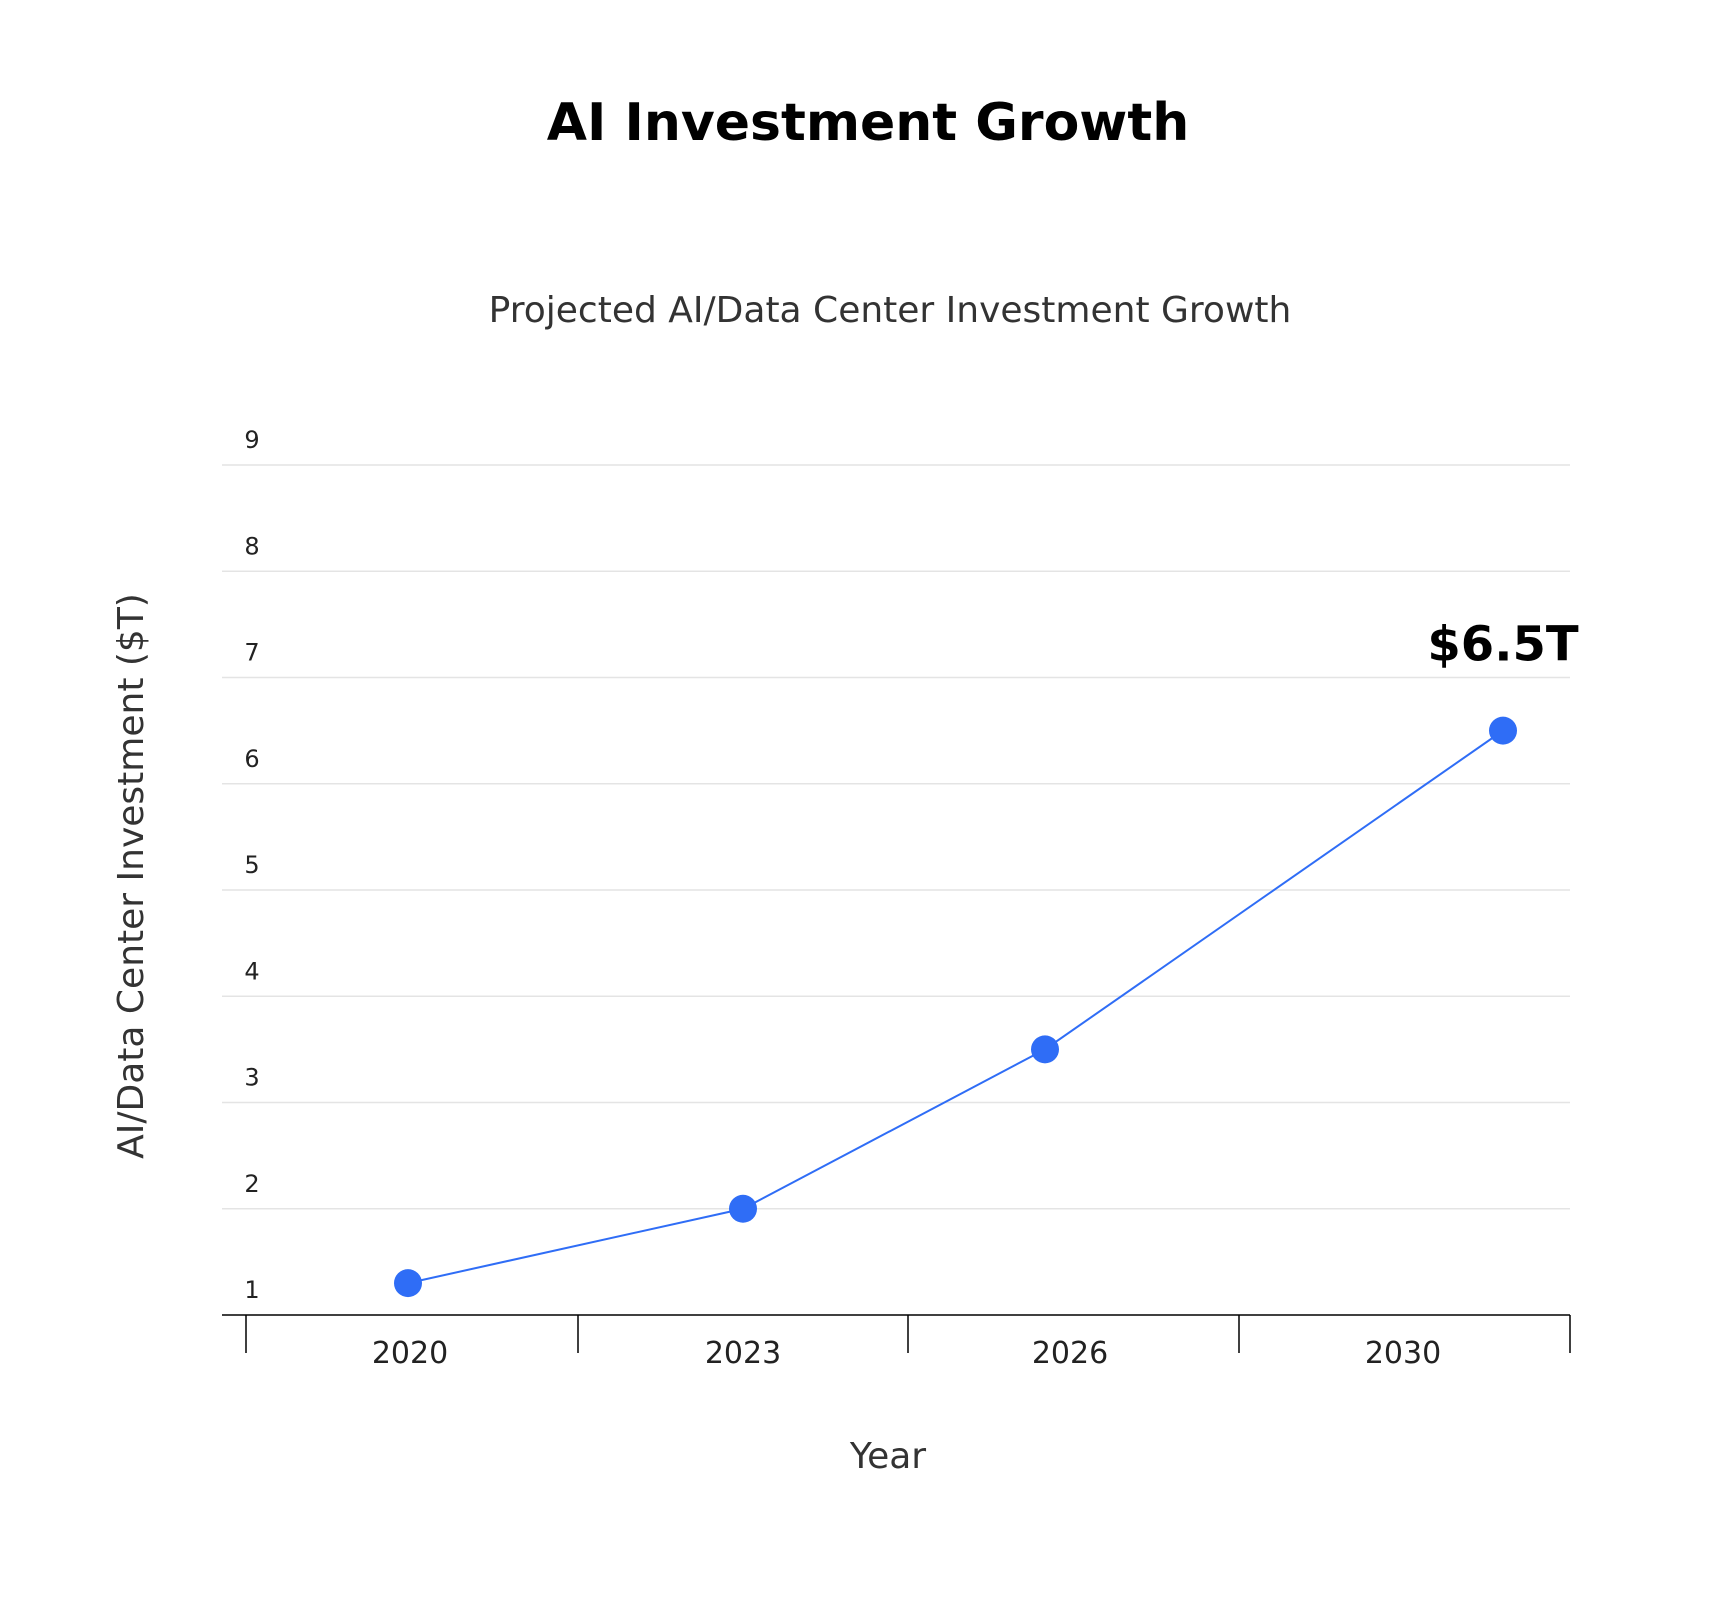 Image resolution: width=1720 pixels, height=1612 pixels. What do you see at coordinates (251, 440) in the screenshot?
I see `y-tick-label: 9` at bounding box center [251, 440].